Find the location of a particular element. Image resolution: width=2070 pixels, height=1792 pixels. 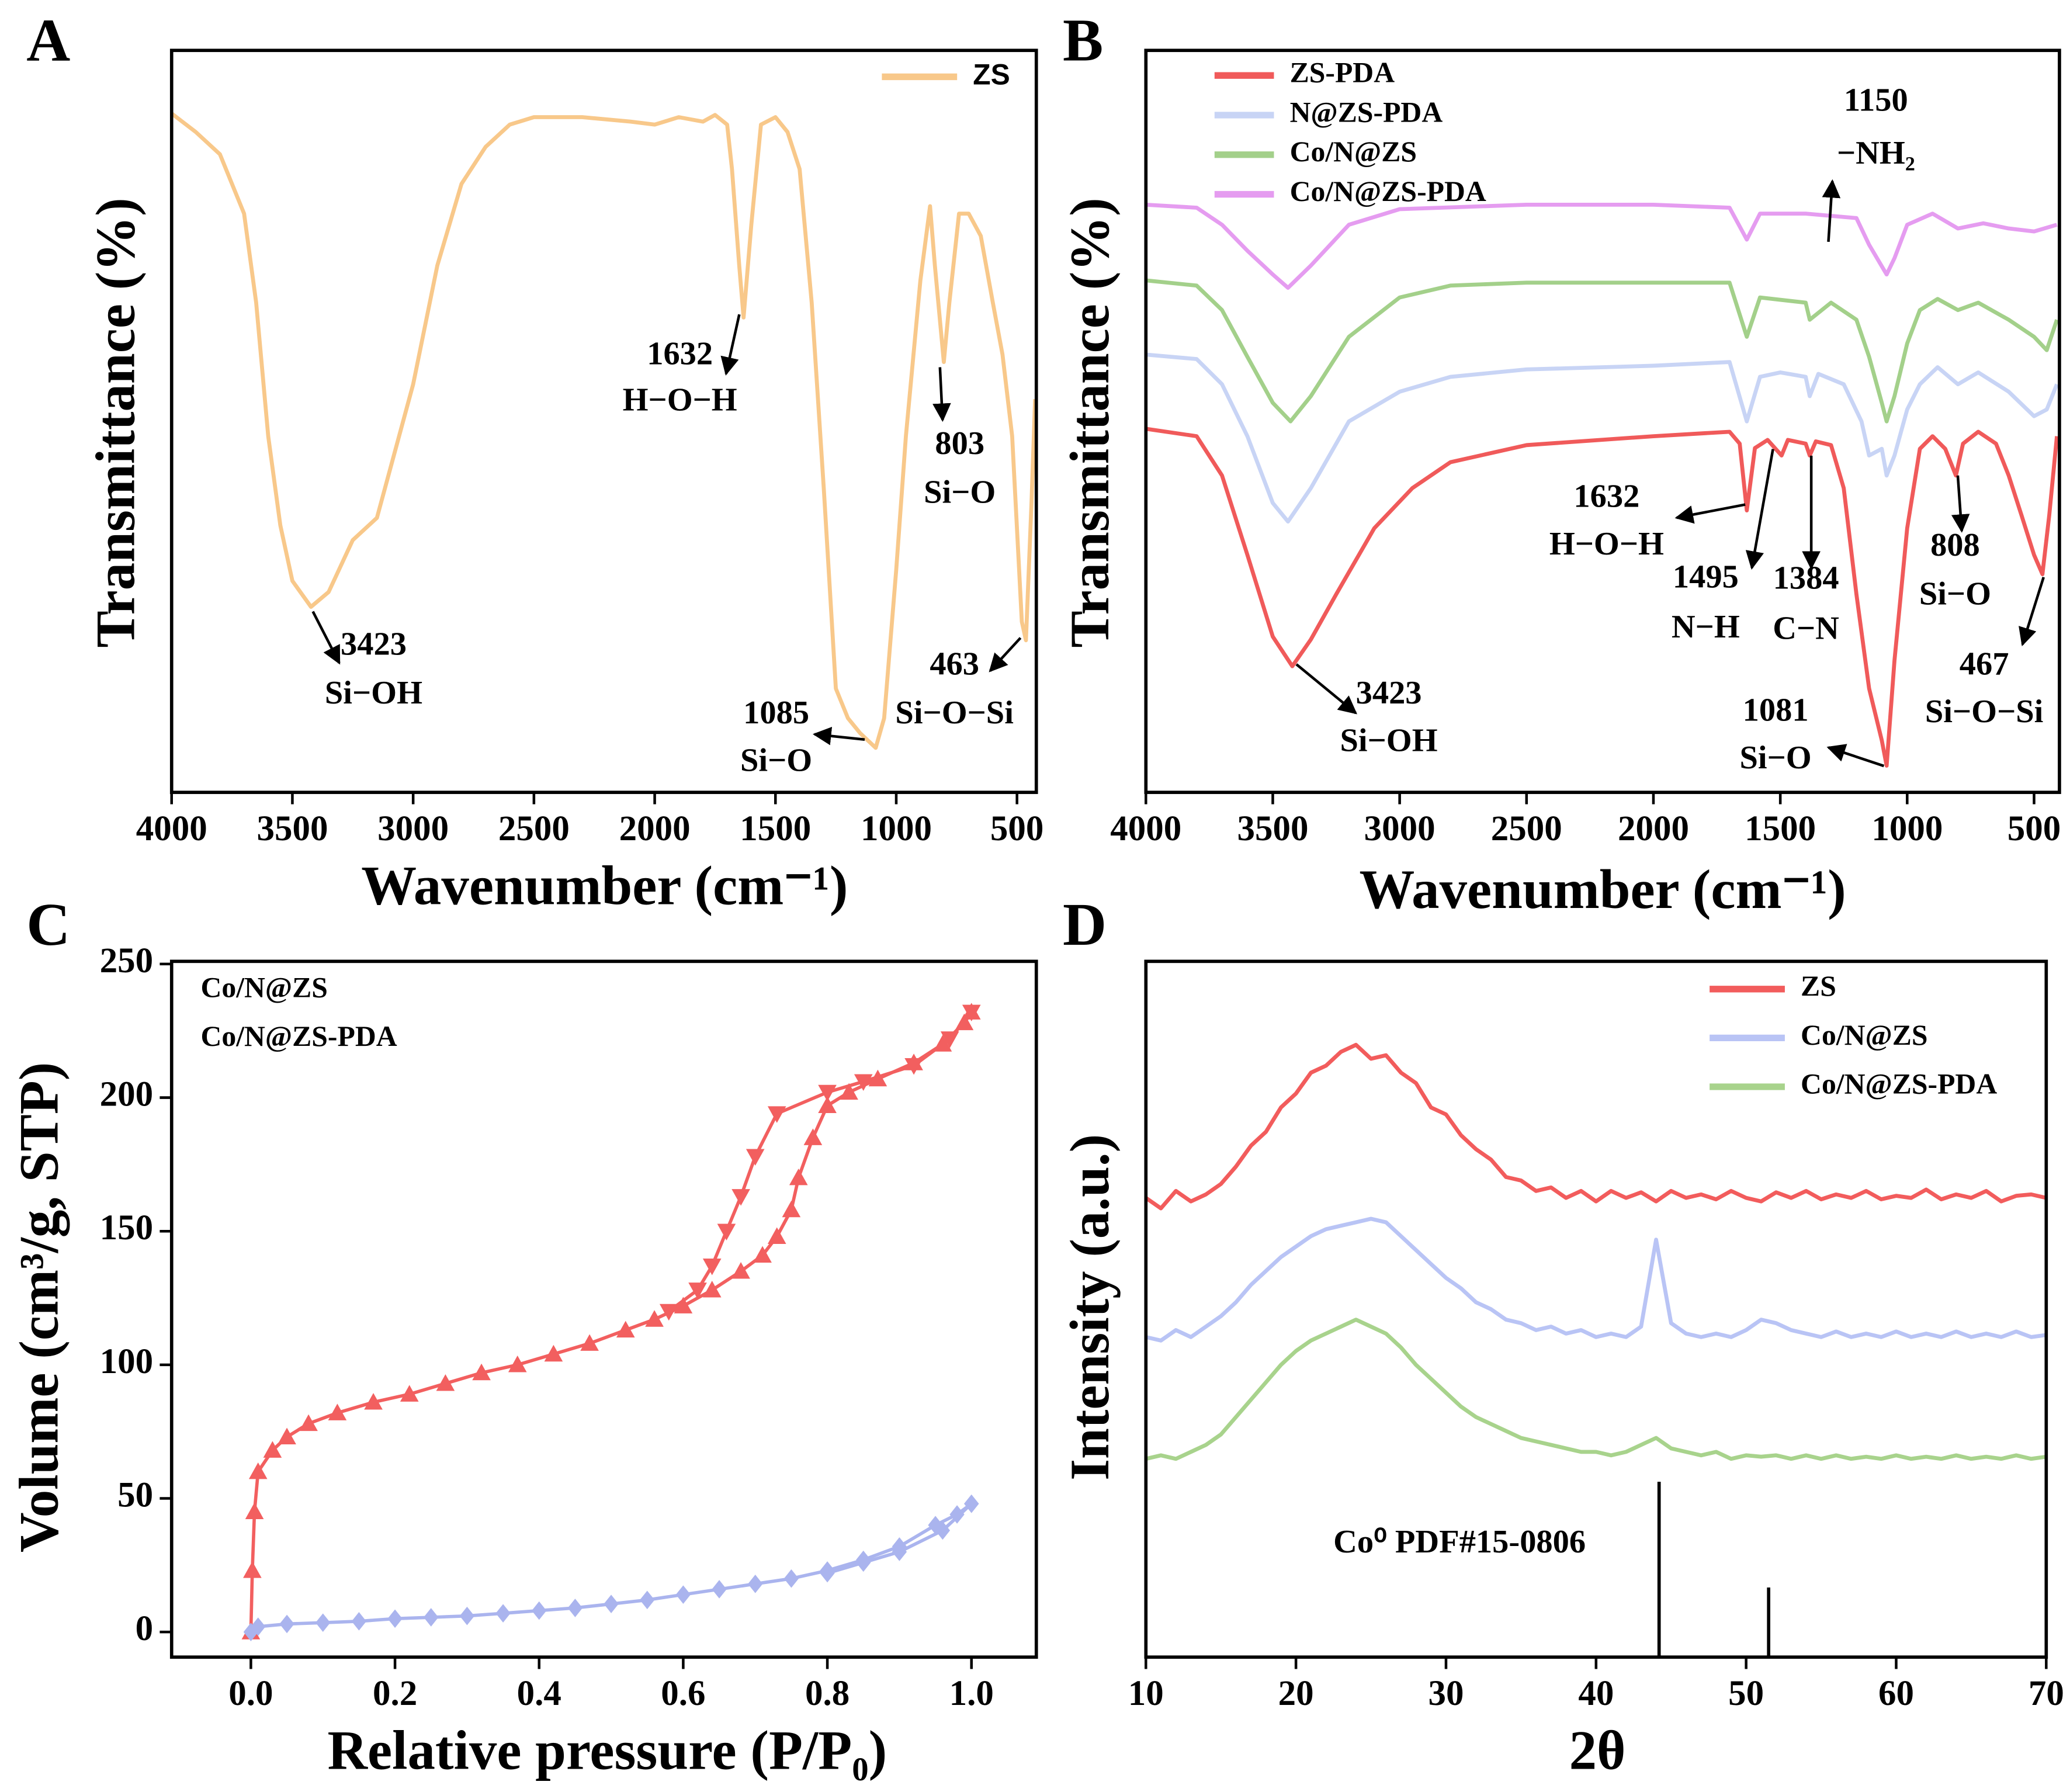

panel-label: D is located at coordinates (1085, 925).